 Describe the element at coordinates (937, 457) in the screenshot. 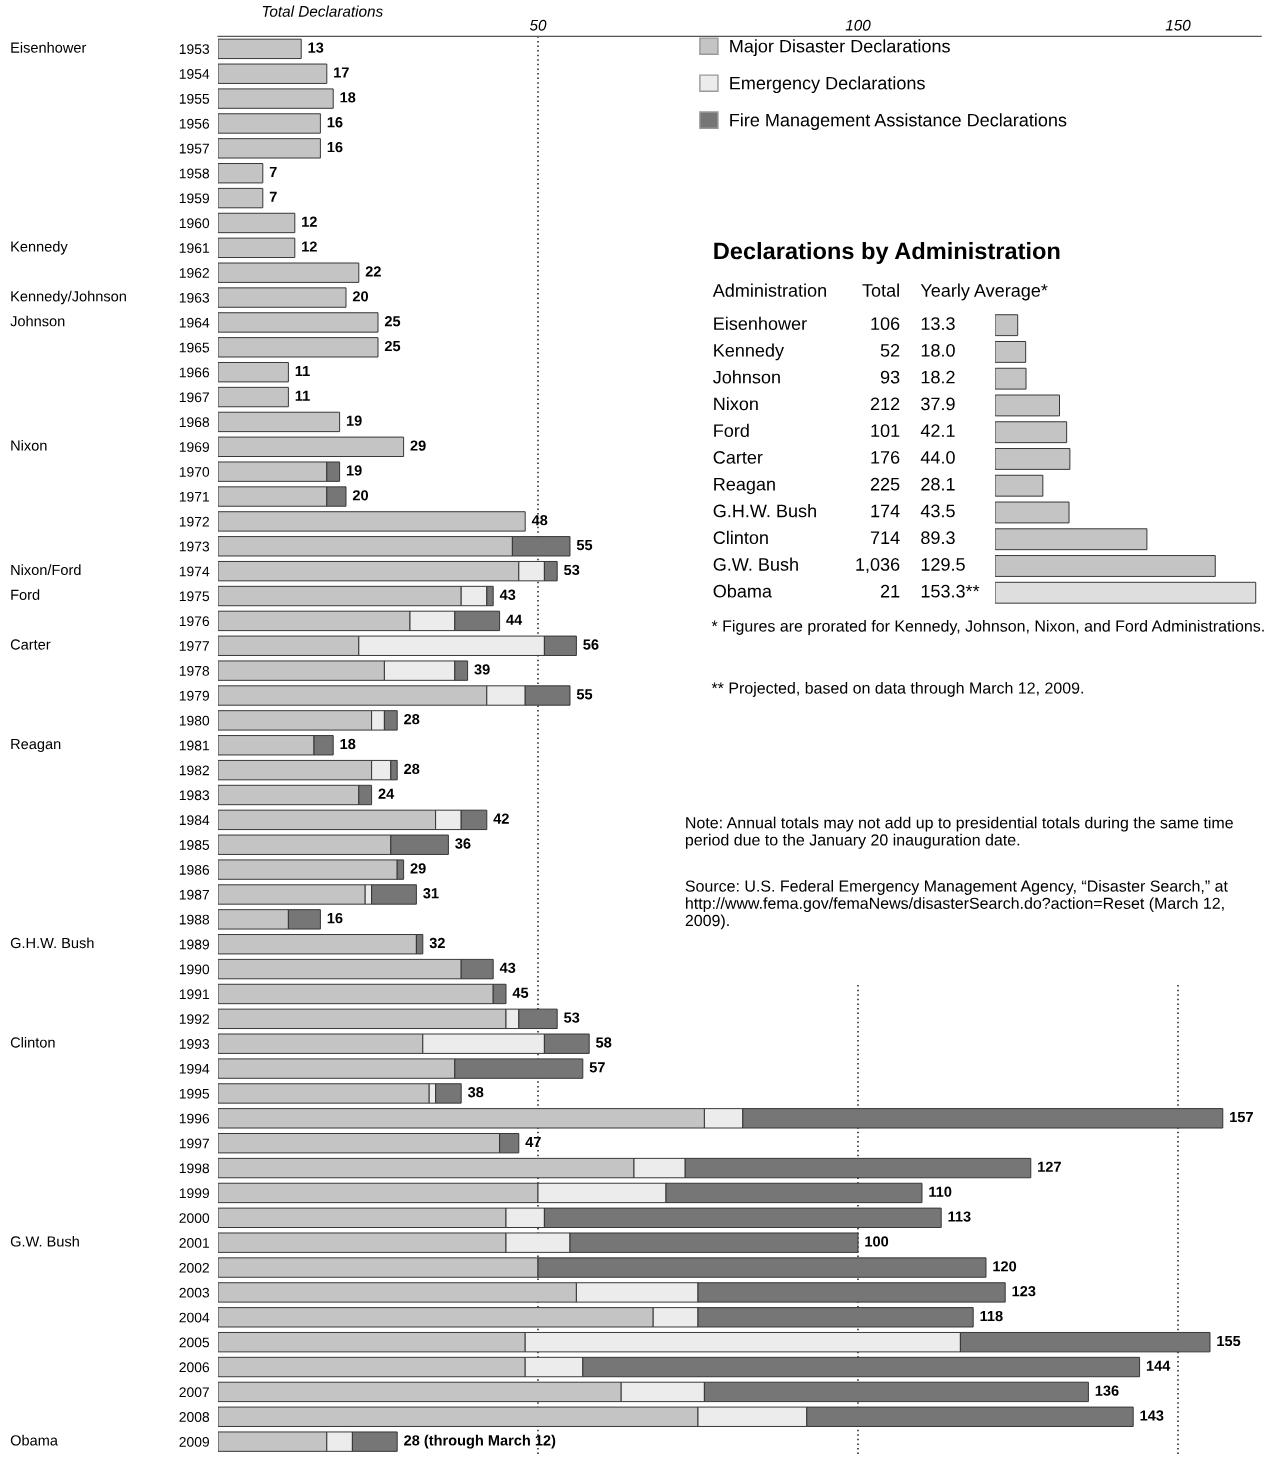

I see `data-label: 44.0` at that location.